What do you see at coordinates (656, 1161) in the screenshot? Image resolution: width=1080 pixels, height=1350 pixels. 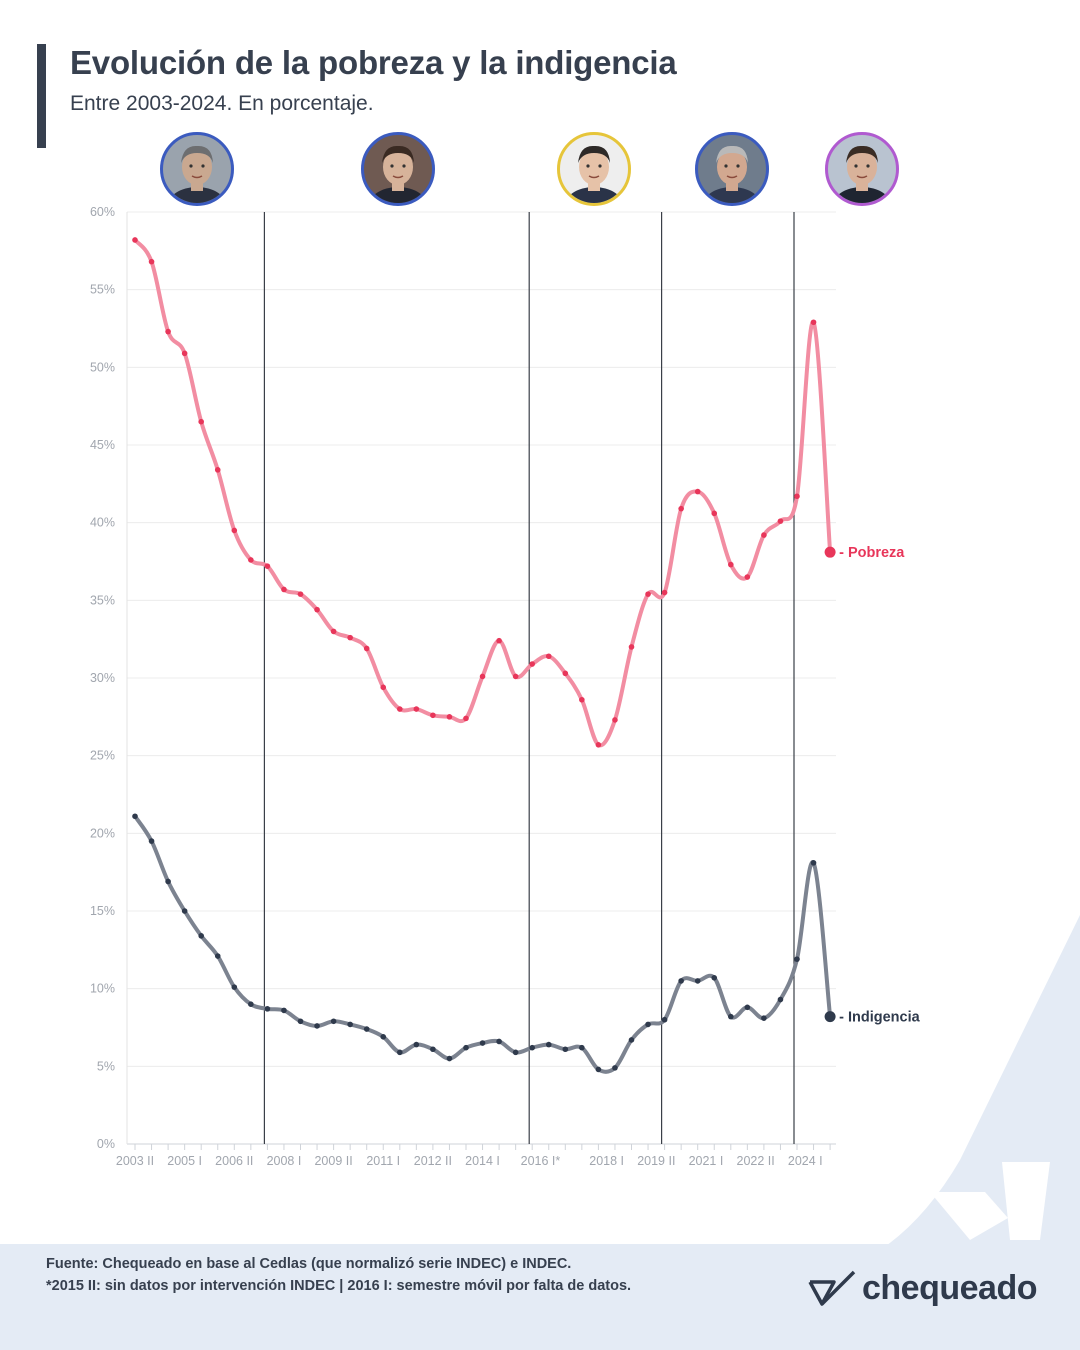 I see `x-tick-label: 2019 II` at bounding box center [656, 1161].